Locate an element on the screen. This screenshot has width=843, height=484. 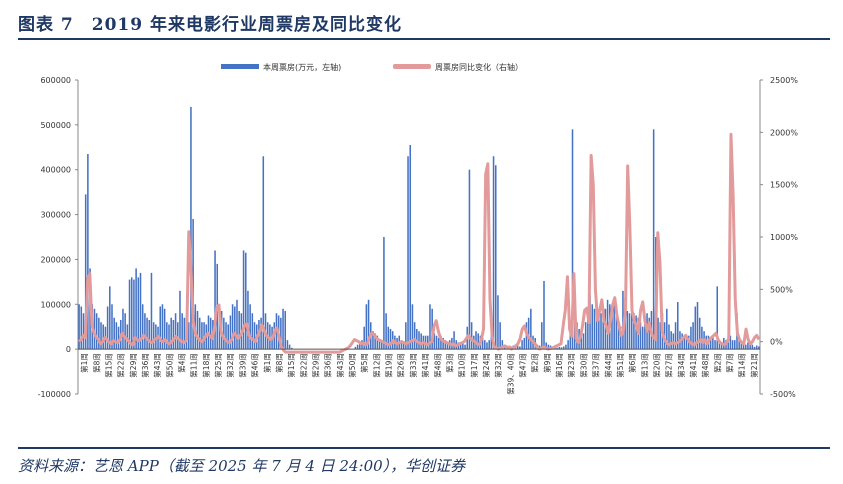
source-divider is located at coordinates (424, 448).